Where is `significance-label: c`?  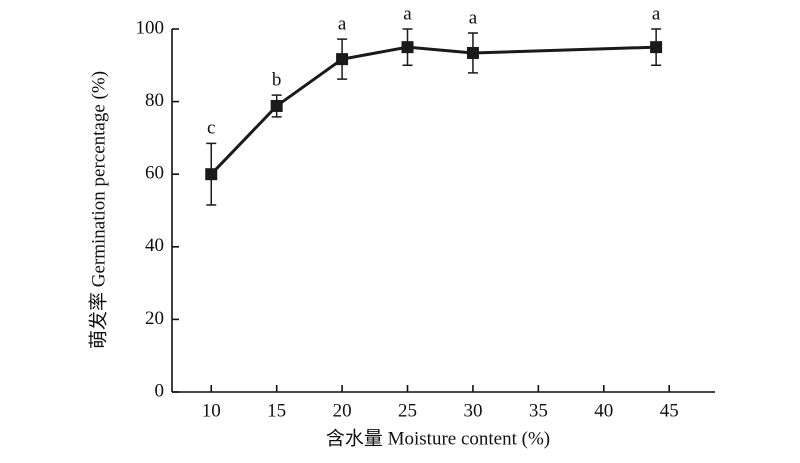
significance-label: c is located at coordinates (211, 128).